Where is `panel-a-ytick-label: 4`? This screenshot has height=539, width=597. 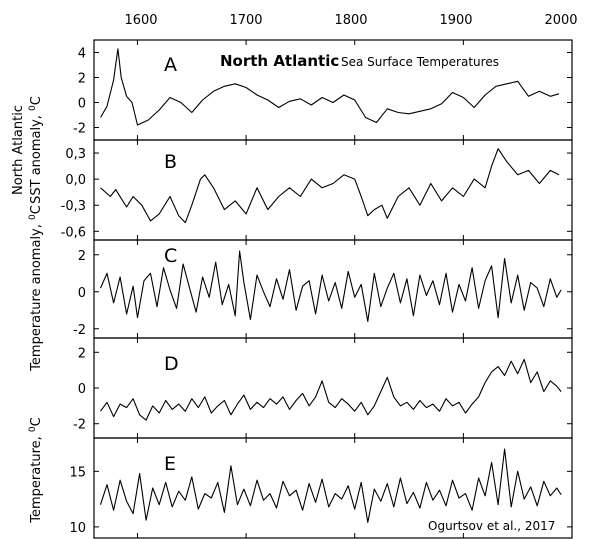
panel-a-ytick-label: 4 is located at coordinates (82, 54).